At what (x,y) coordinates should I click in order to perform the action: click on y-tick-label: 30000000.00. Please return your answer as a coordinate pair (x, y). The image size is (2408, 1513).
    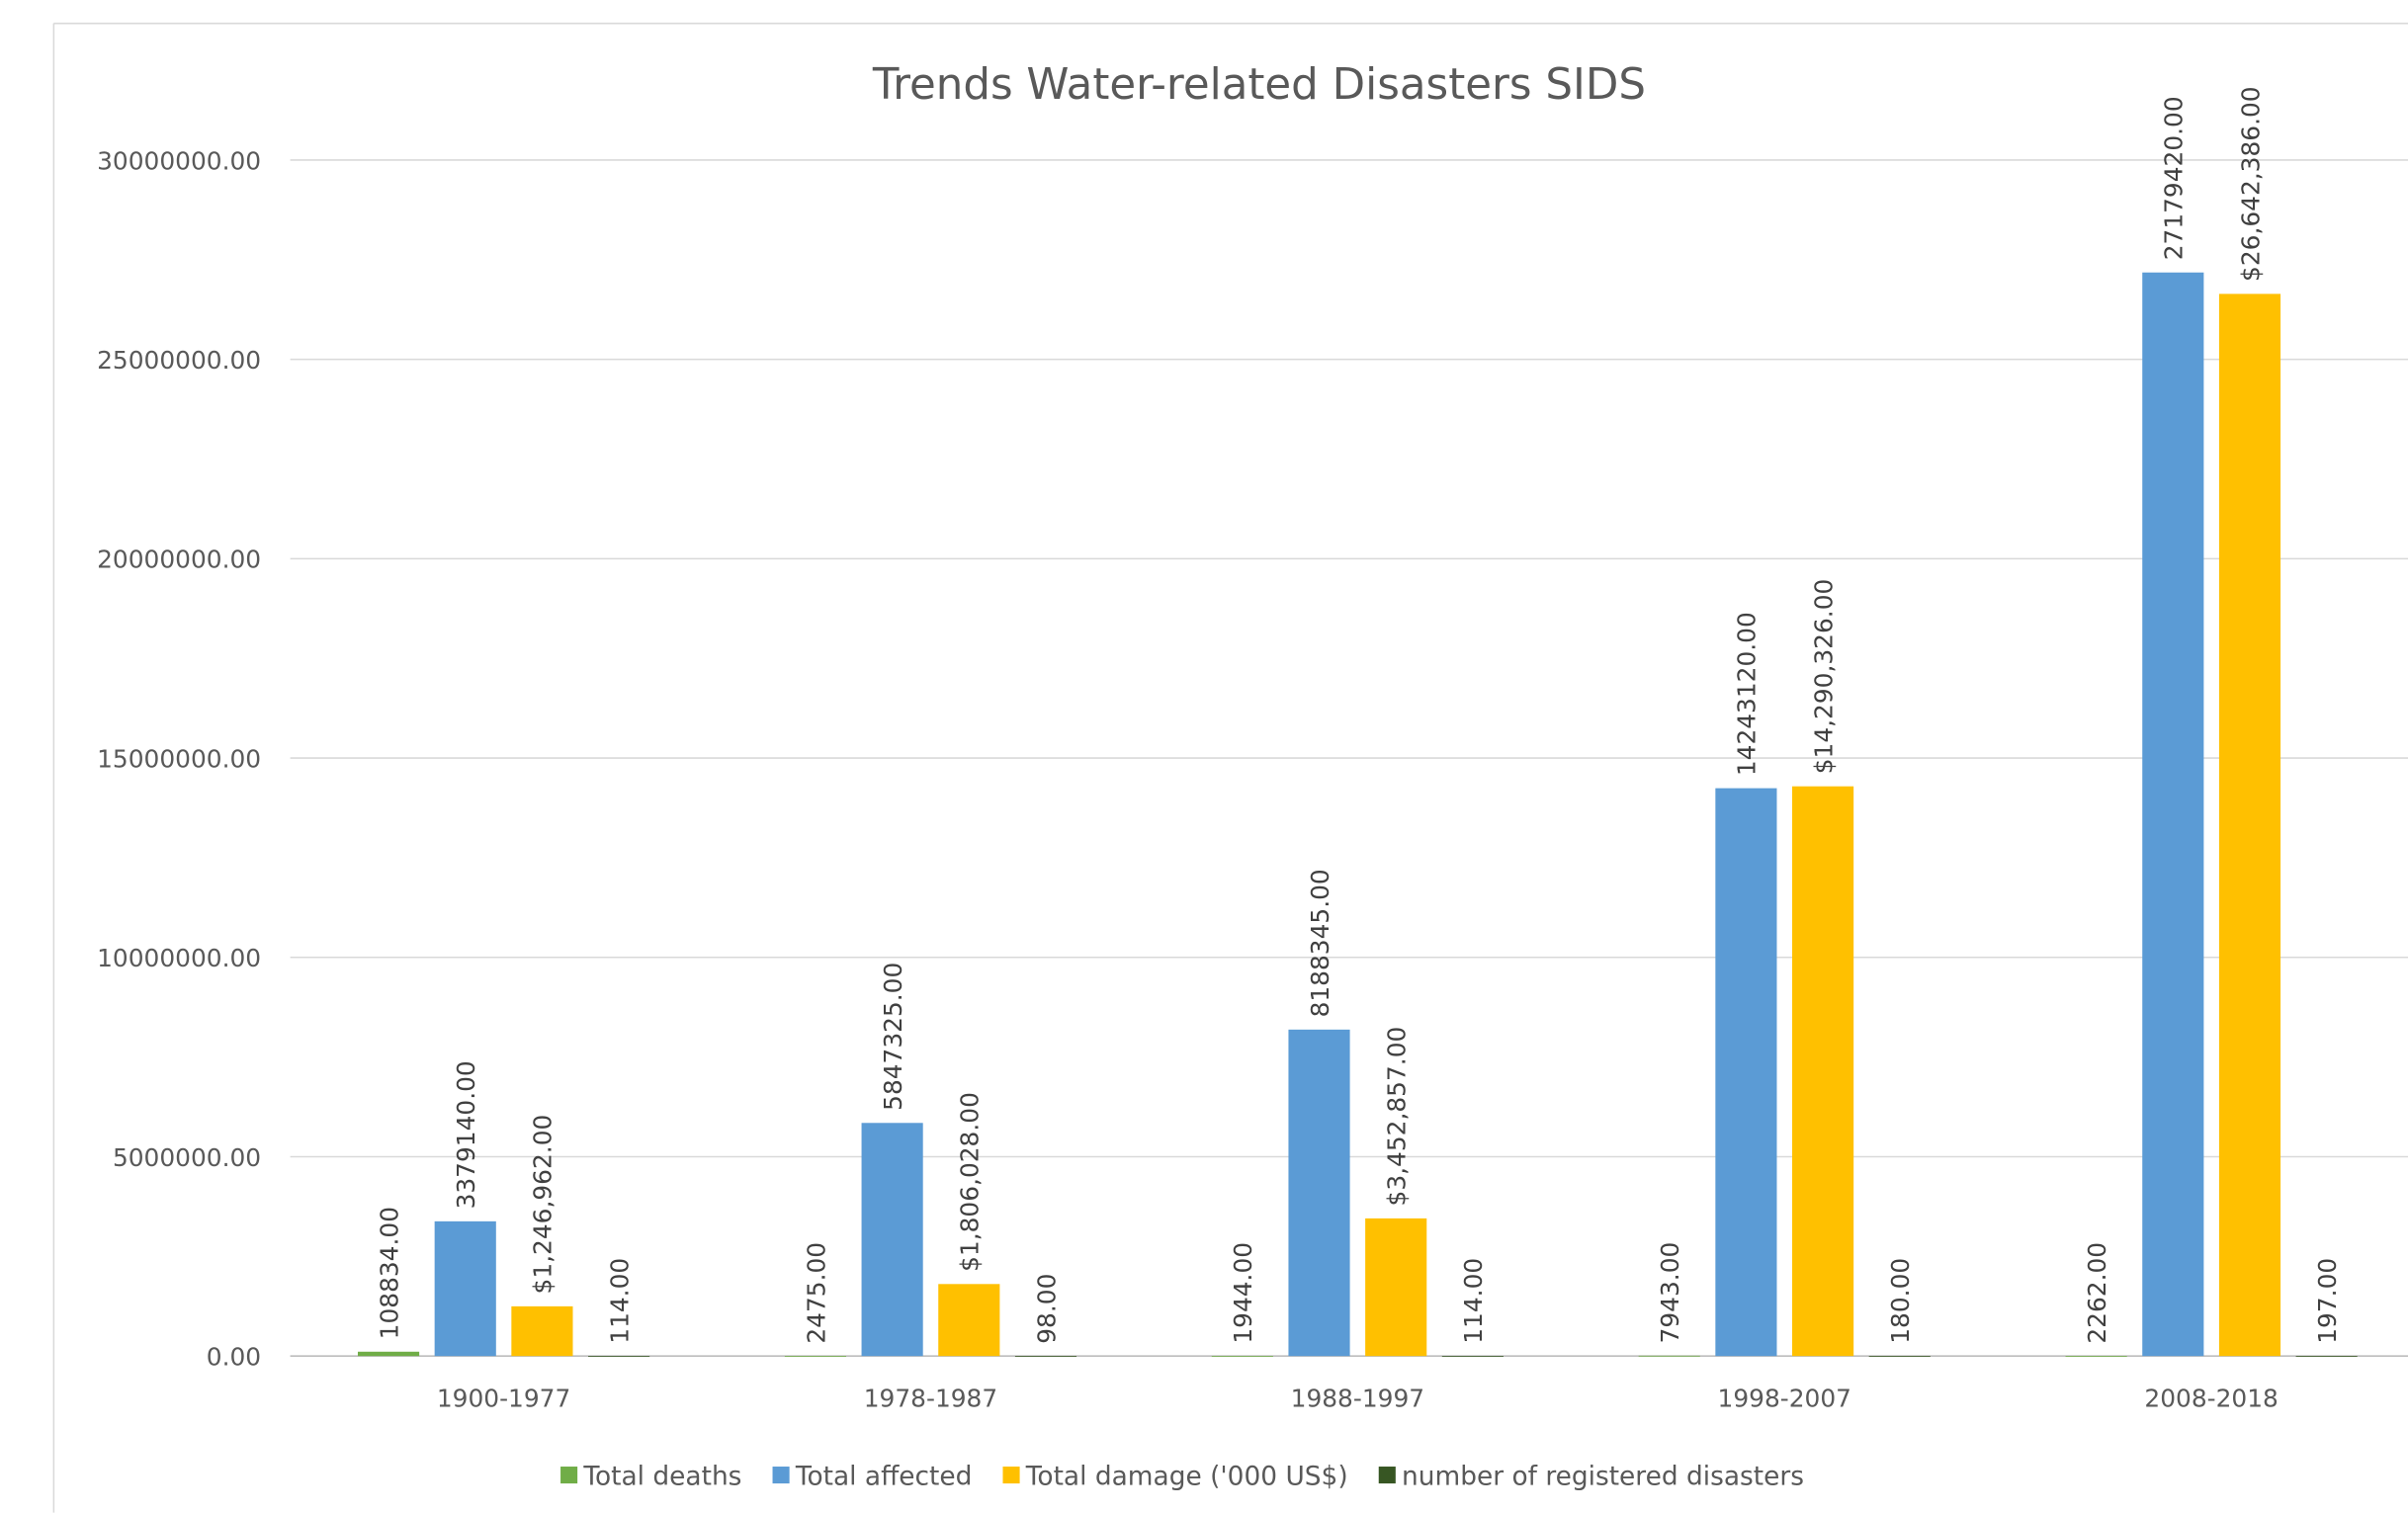
    Looking at the image, I should click on (179, 160).